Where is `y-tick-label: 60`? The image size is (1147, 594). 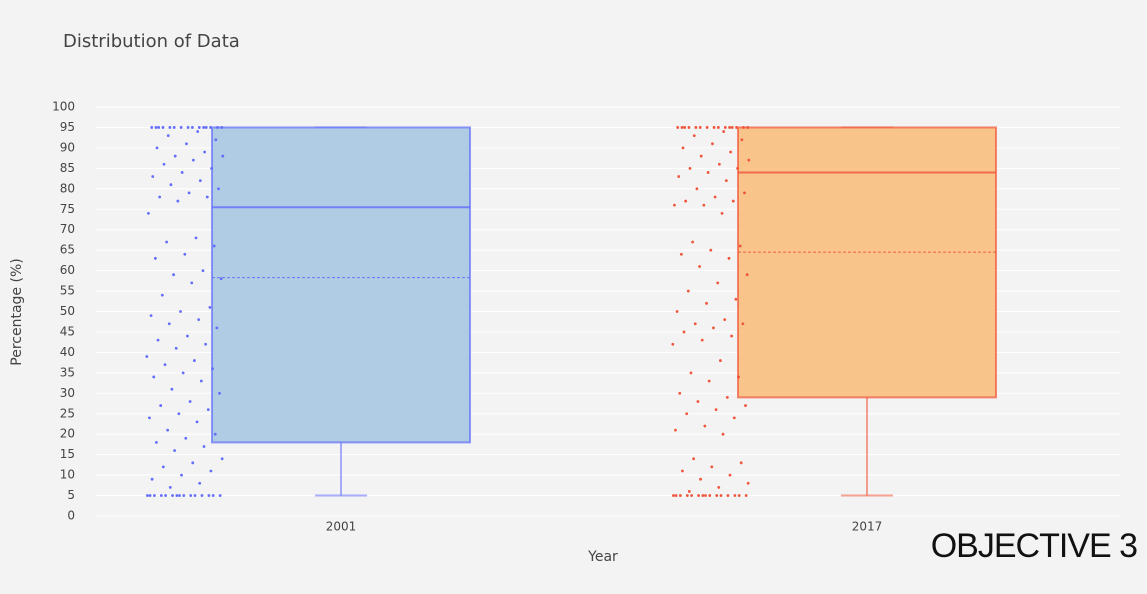
y-tick-label: 60 is located at coordinates (67, 270).